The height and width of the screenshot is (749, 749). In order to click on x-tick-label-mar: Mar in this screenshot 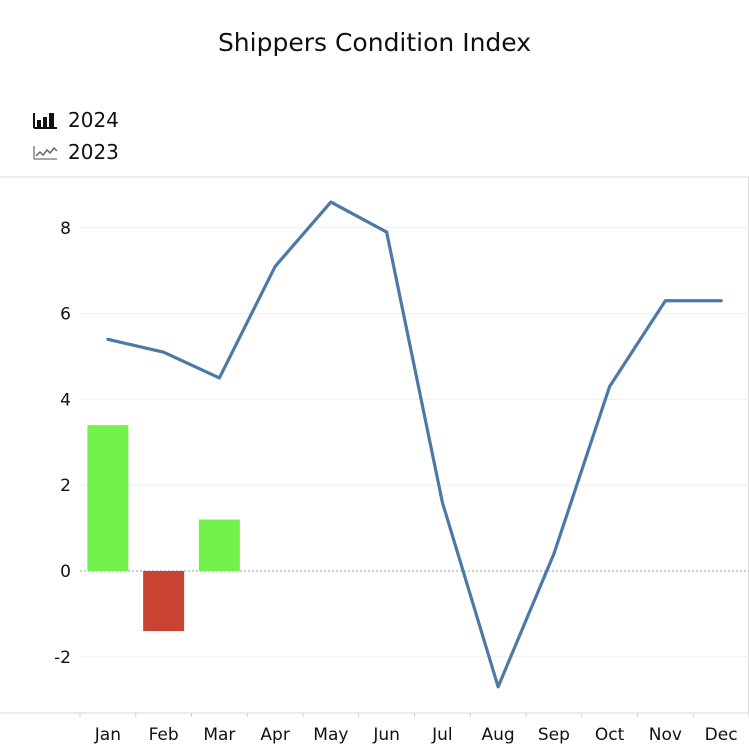, I will do `click(219, 735)`.